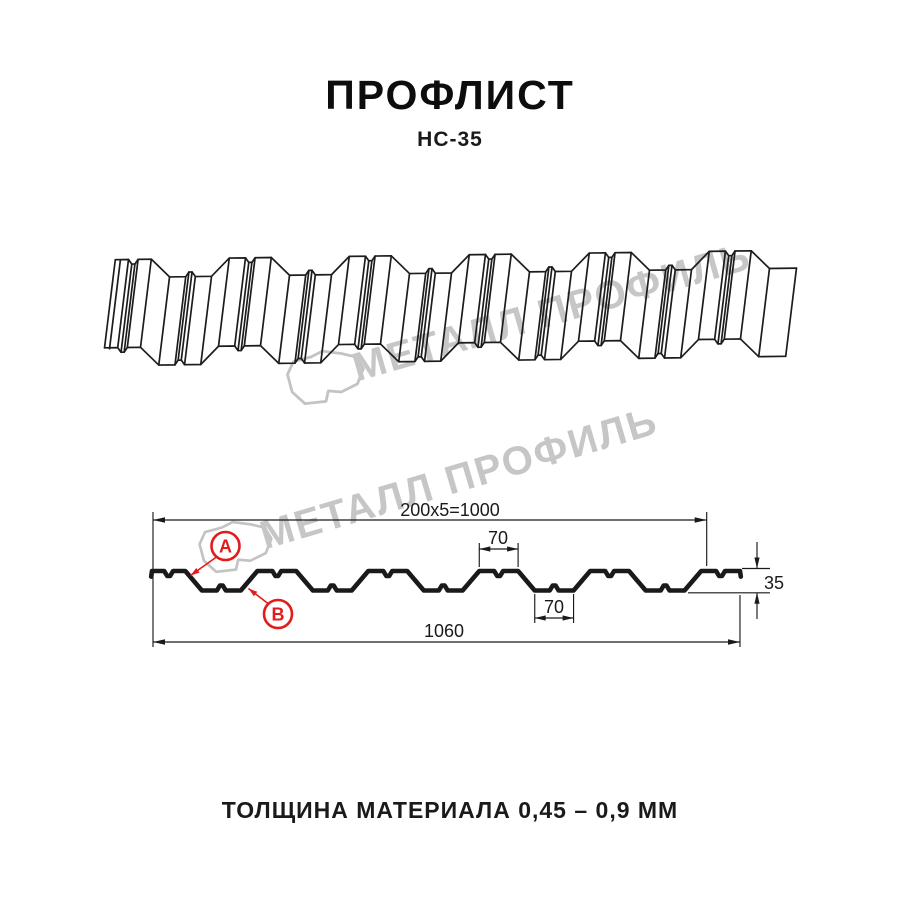 The image size is (900, 900). What do you see at coordinates (224, 582) in the screenshot?
I see `callout-arrowheads` at bounding box center [224, 582].